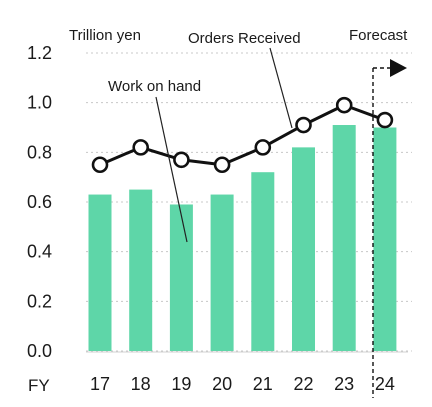 The width and height of the screenshot is (432, 407). Describe the element at coordinates (378, 35) in the screenshot. I see `forecast-label: Forecast` at that location.